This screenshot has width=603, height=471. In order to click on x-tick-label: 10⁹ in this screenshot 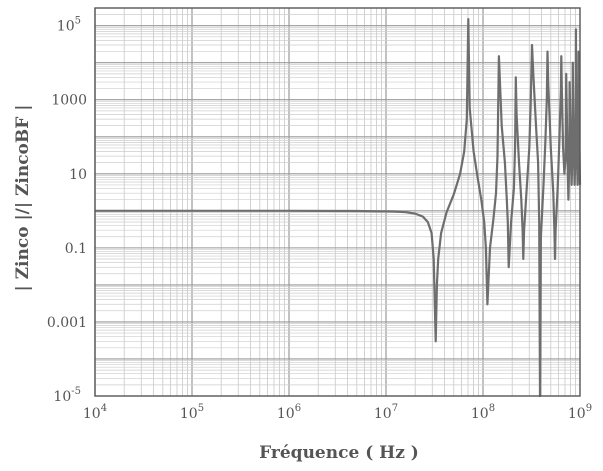, I will do `click(580, 412)`.